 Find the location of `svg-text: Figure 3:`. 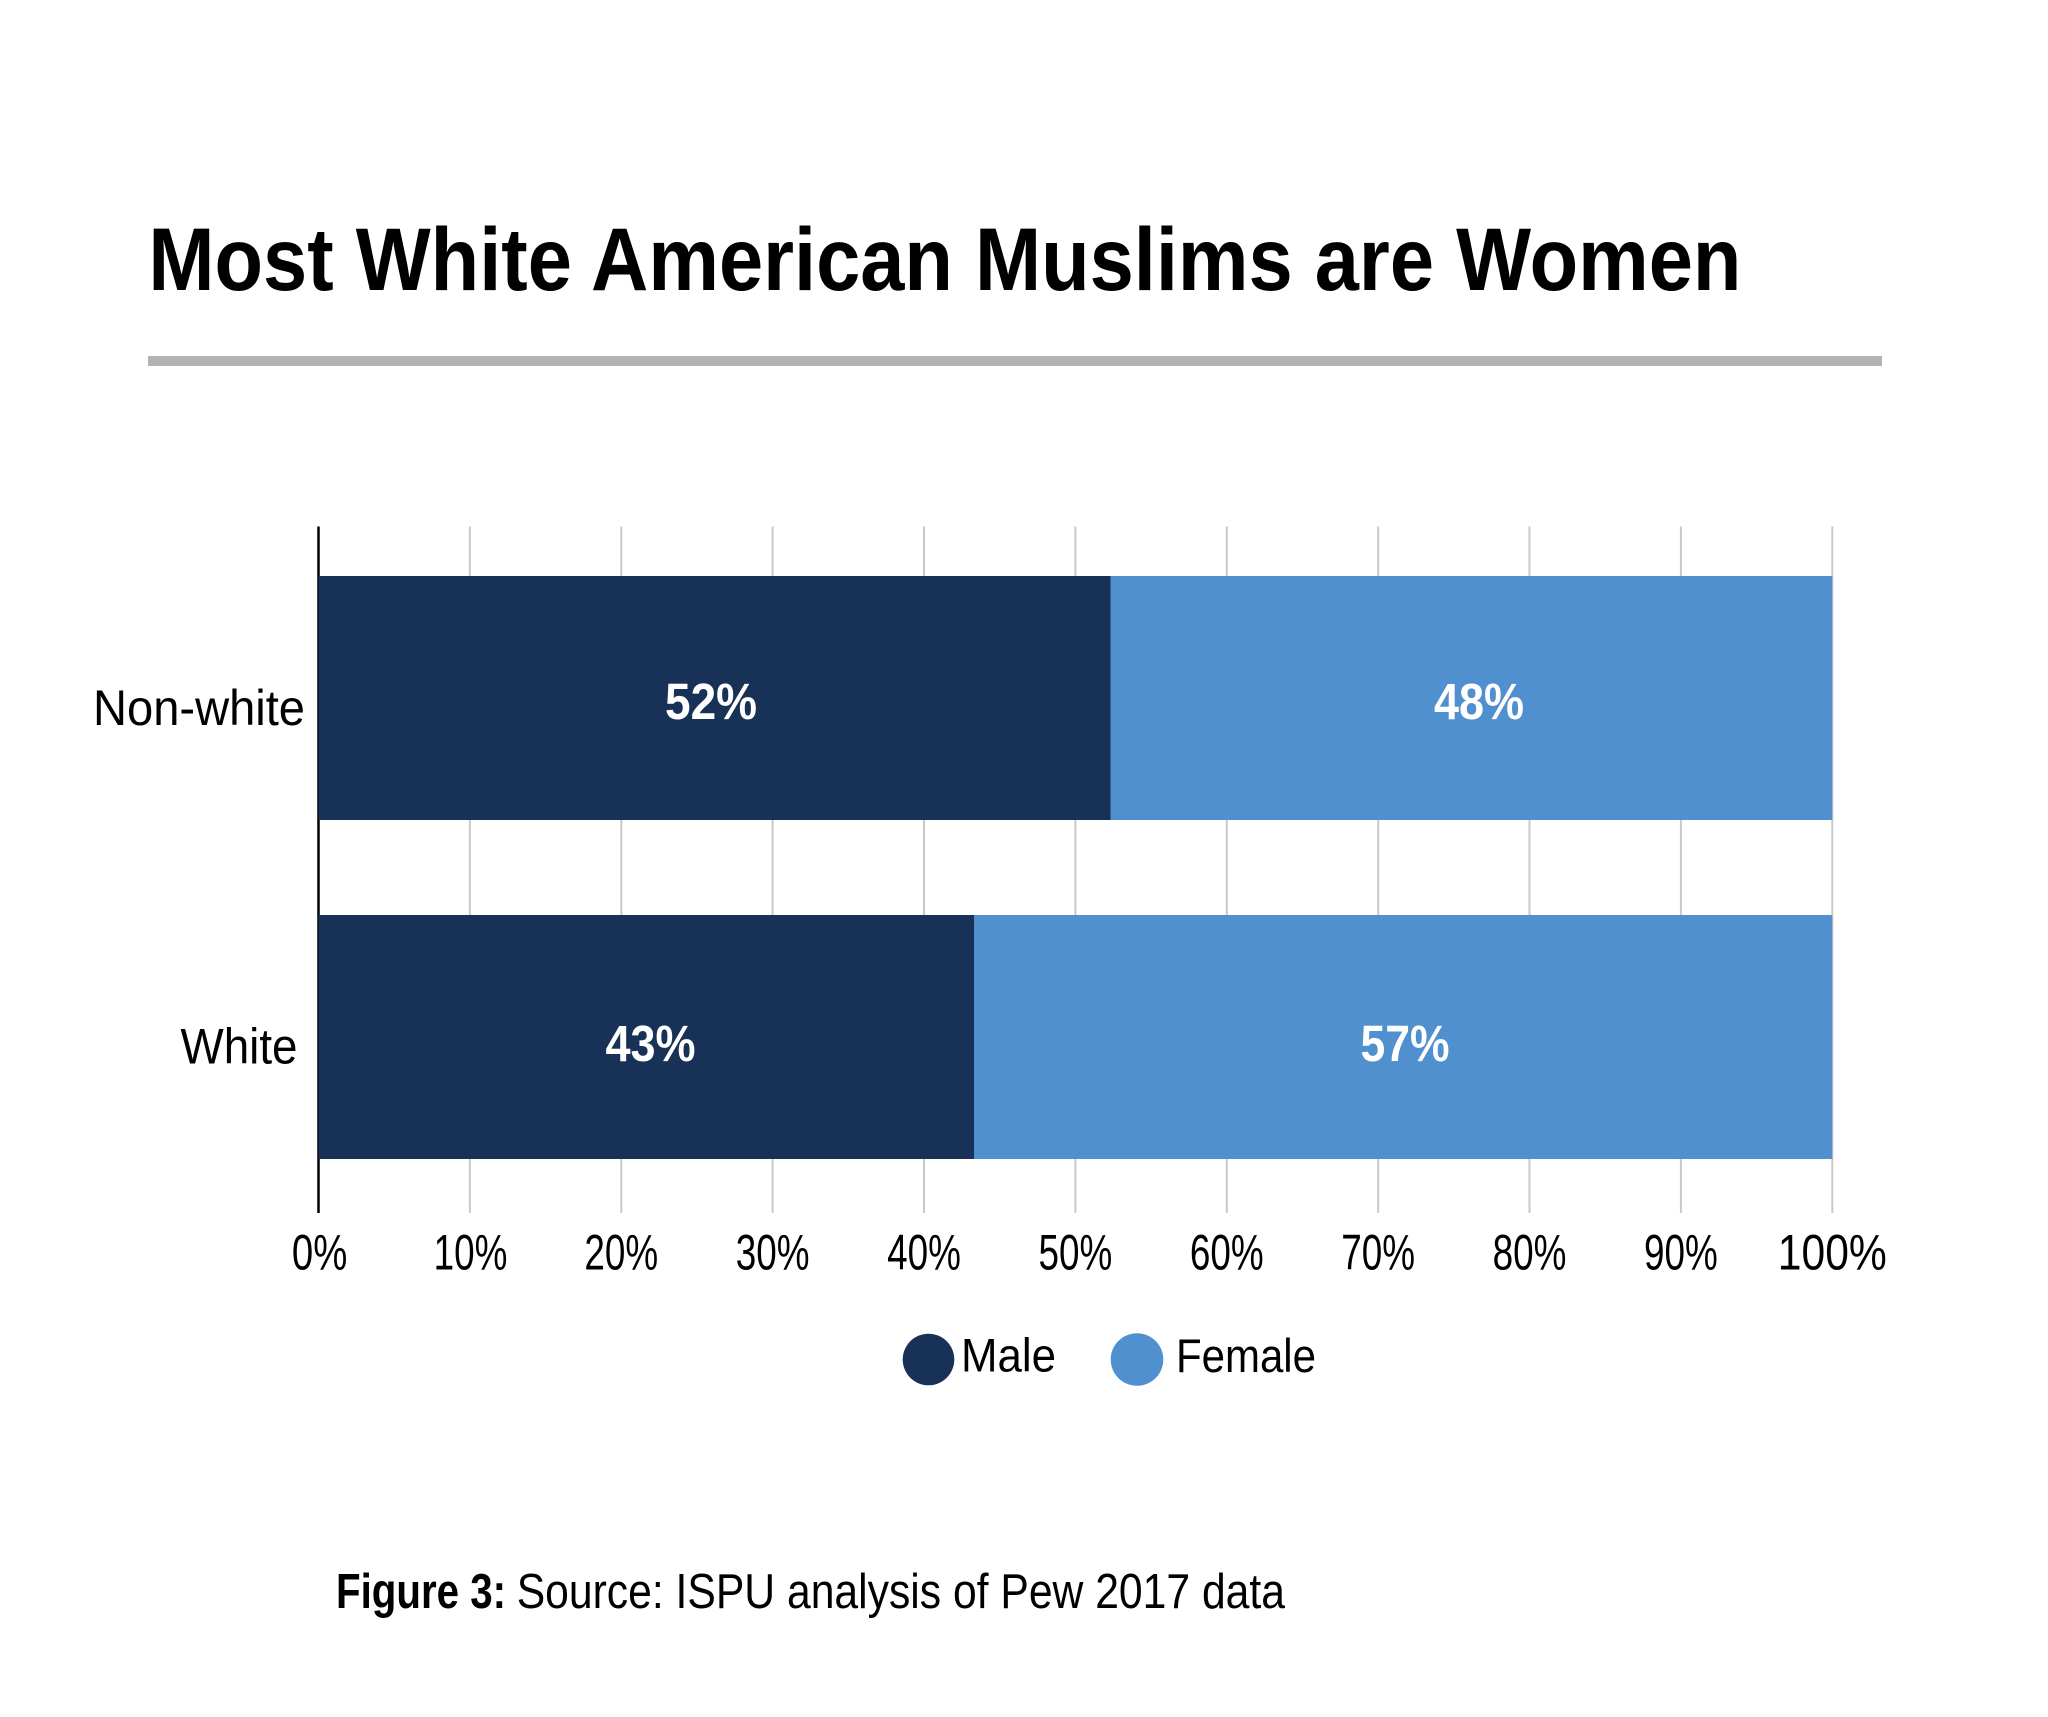

svg-text: Figure 3: is located at coordinates (421, 1592).